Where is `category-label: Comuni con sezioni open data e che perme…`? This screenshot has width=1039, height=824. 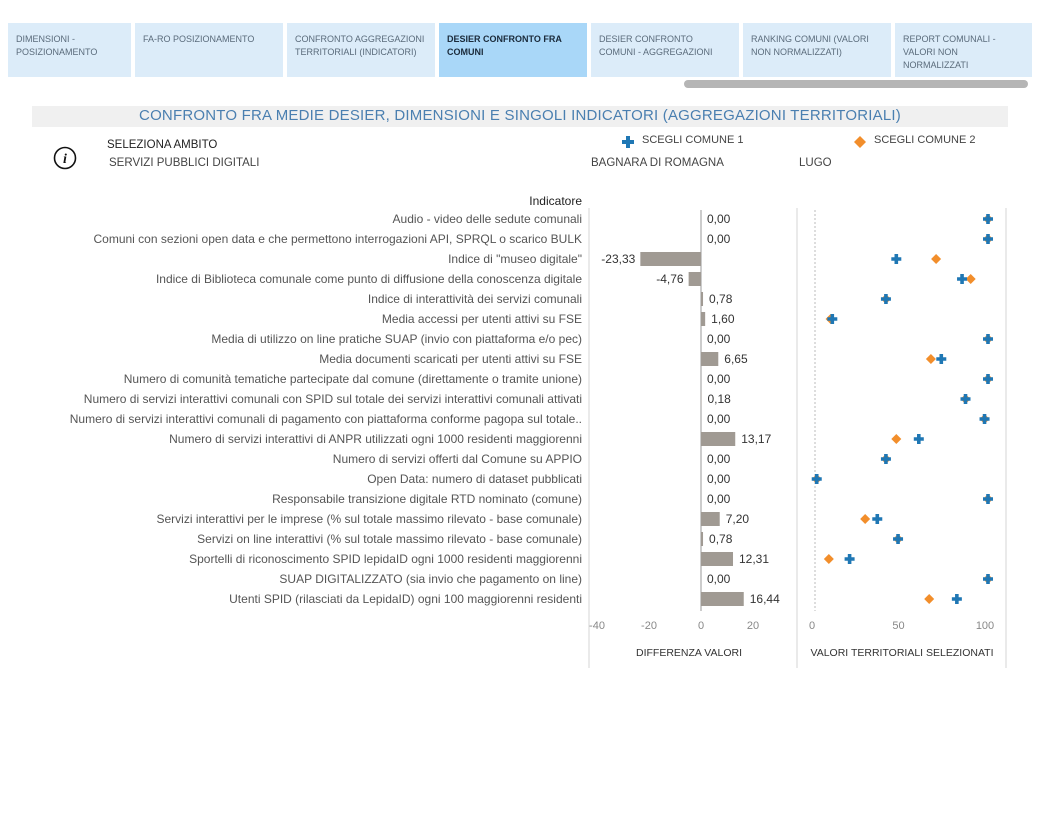
category-label: Comuni con sezioni open data e che perme… is located at coordinates (338, 239).